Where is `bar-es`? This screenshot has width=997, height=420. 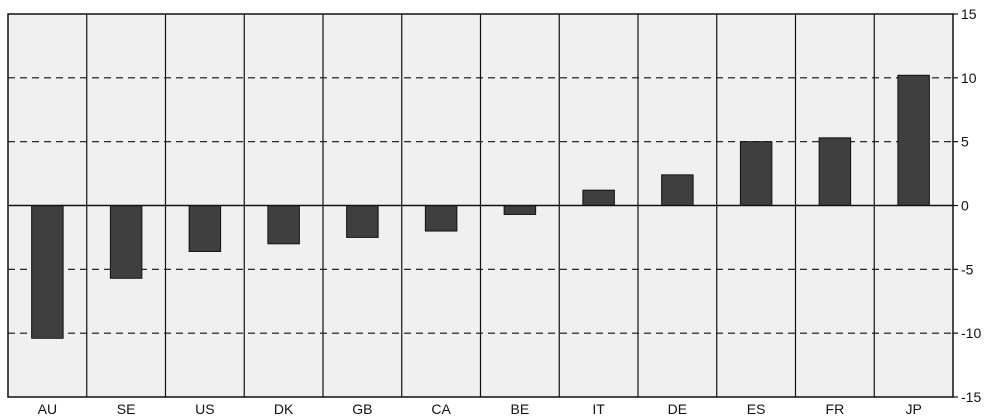 bar-es is located at coordinates (756, 174).